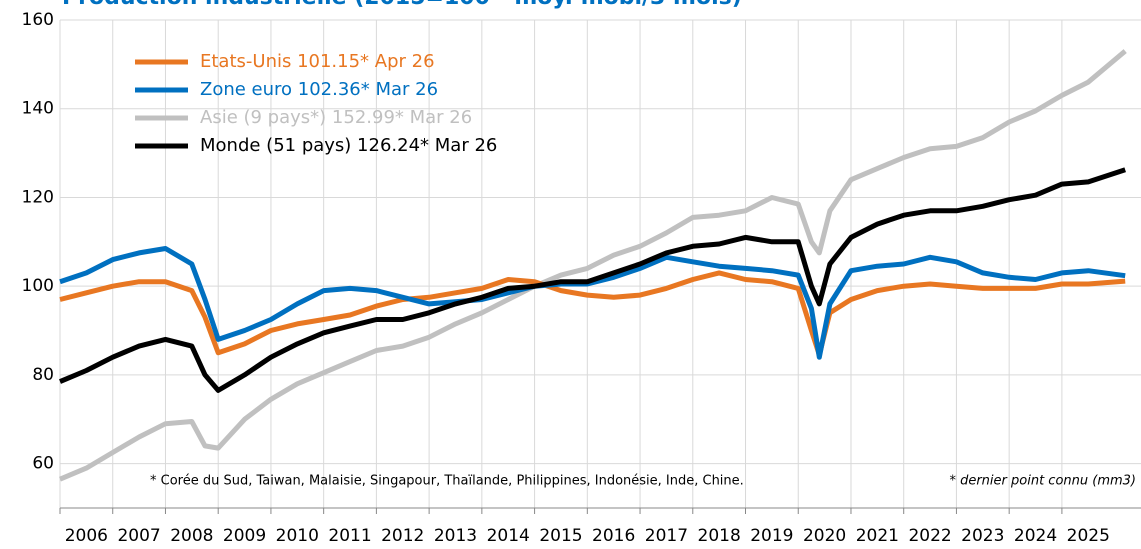 The height and width of the screenshot is (549, 1141). What do you see at coordinates (297, 536) in the screenshot?
I see `x-tick-label: 2010` at bounding box center [297, 536].